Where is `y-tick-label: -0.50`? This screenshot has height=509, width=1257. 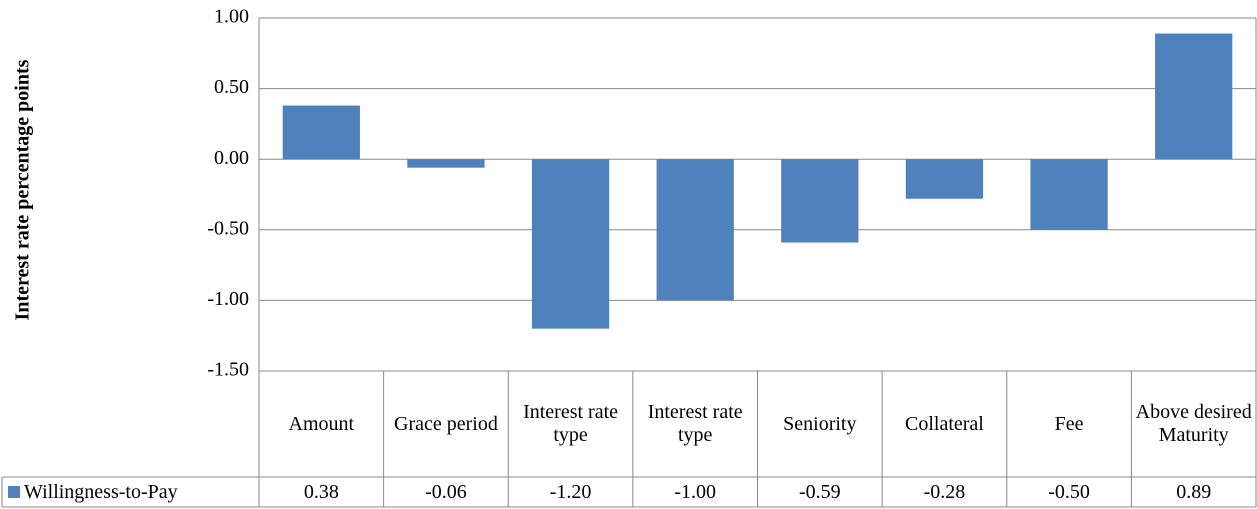 y-tick-label: -0.50 is located at coordinates (228, 228).